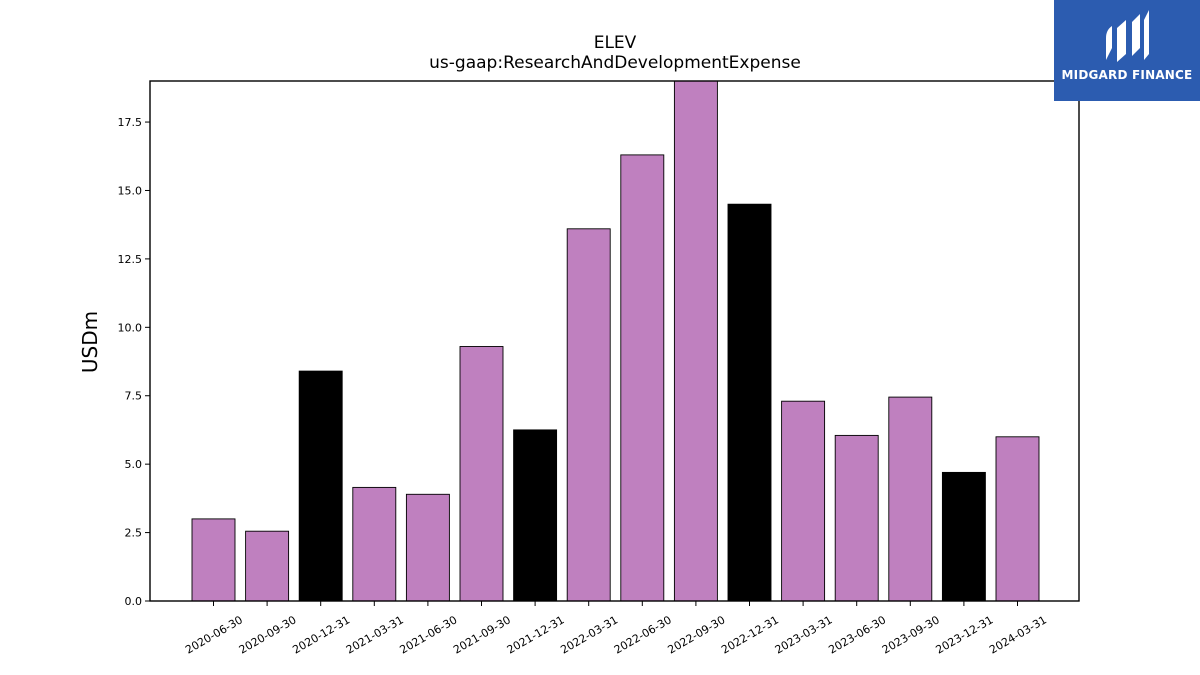 The height and width of the screenshot is (675, 1200). What do you see at coordinates (697, 634) in the screenshot?
I see `x-tick-label: 2022-09-30` at bounding box center [697, 634].